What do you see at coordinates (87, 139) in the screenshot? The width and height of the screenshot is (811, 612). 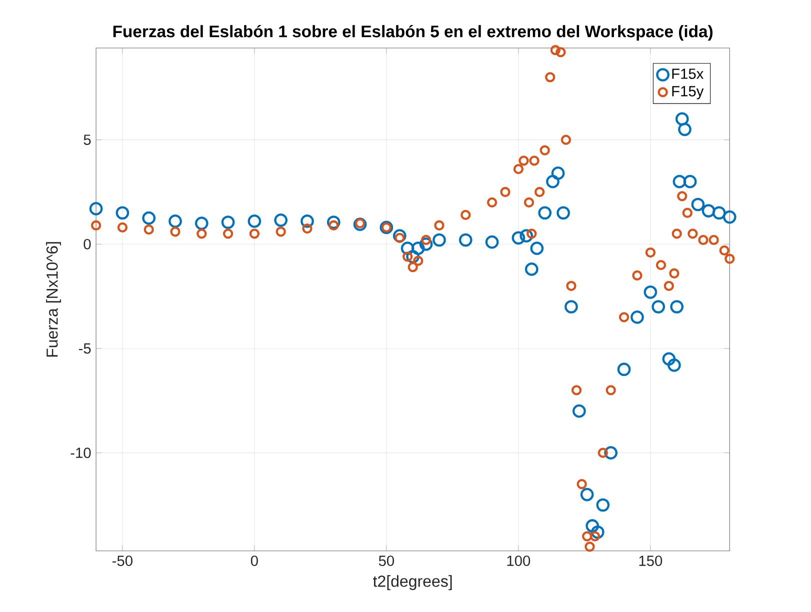 I see `y-tick-label: 5` at bounding box center [87, 139].